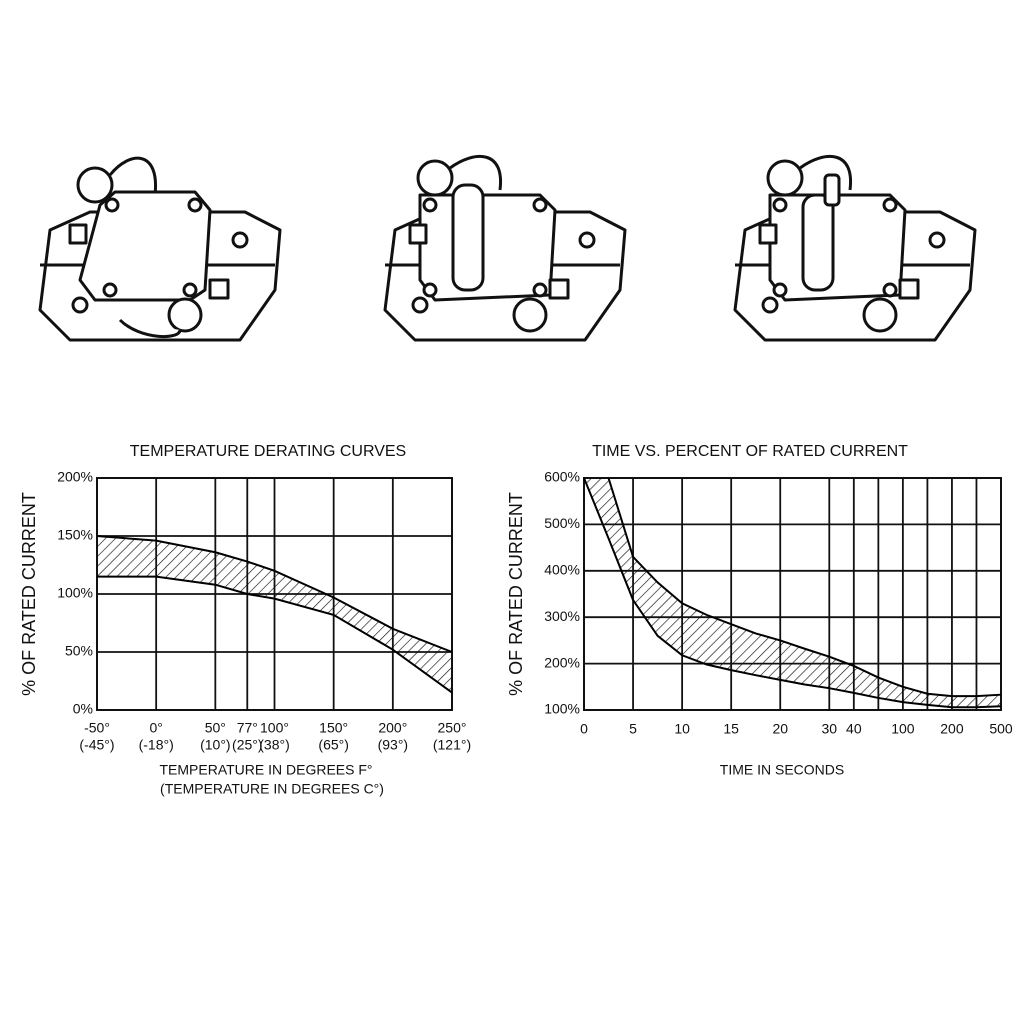 This screenshot has height=1024, width=1024. I want to click on x-tick-label: 50°, so click(215, 728).